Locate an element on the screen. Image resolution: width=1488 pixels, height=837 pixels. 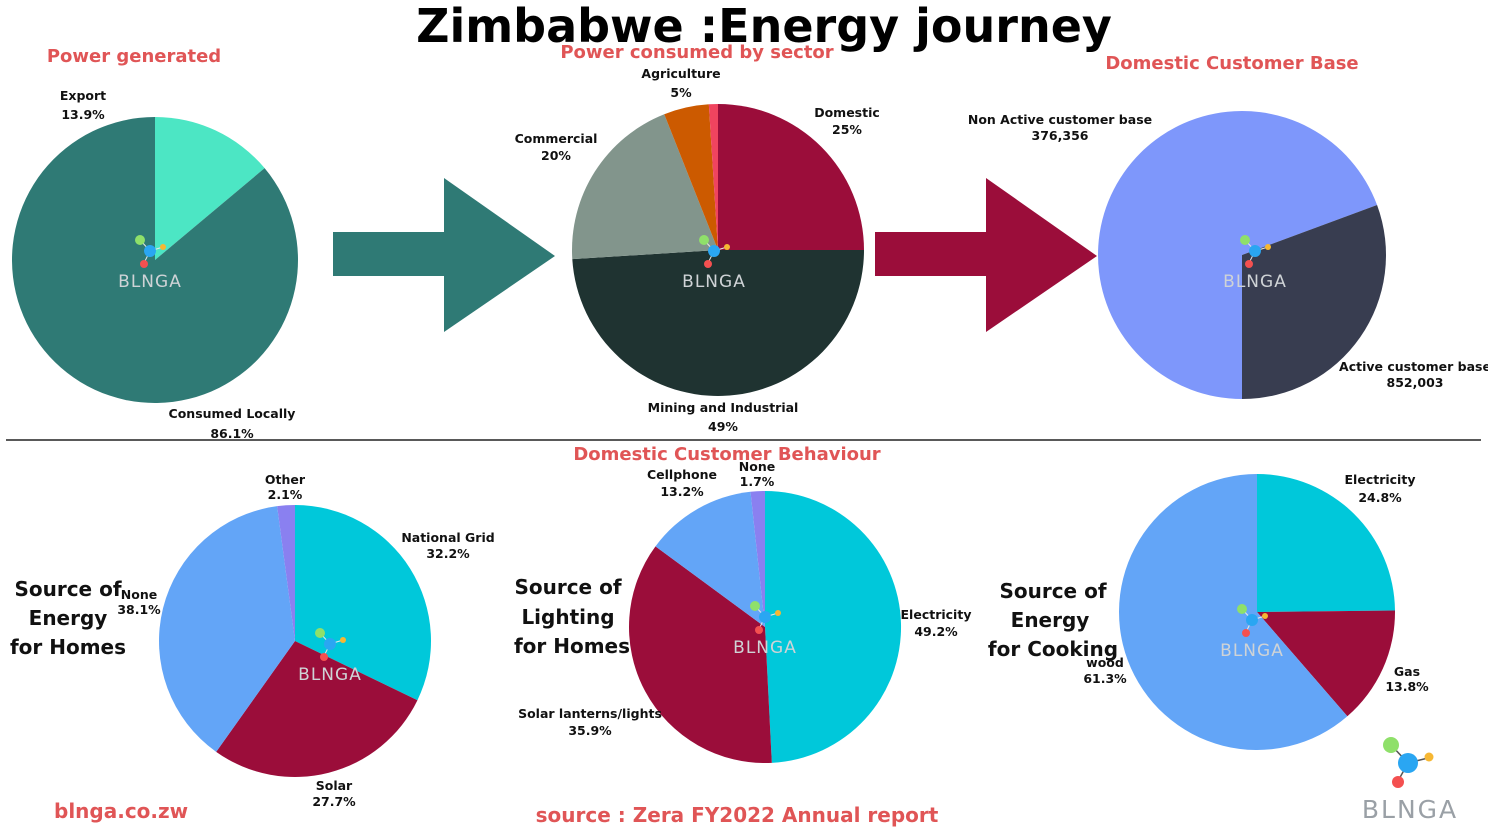
slice-value-label: 25% is located at coordinates (847, 129).